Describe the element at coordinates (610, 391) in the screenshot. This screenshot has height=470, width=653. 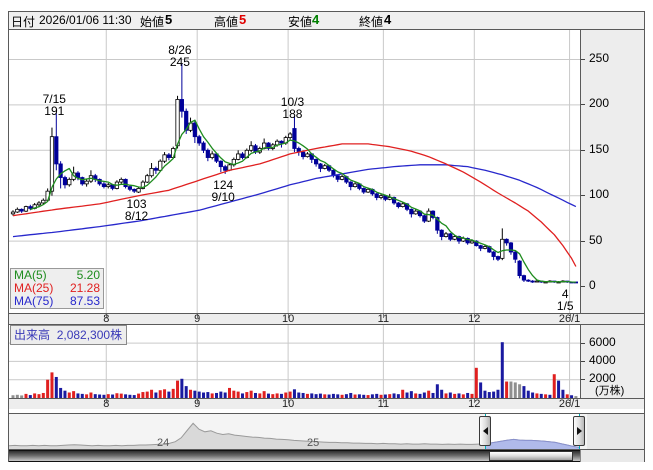
I see `volume-unit-label: (万株)` at that location.